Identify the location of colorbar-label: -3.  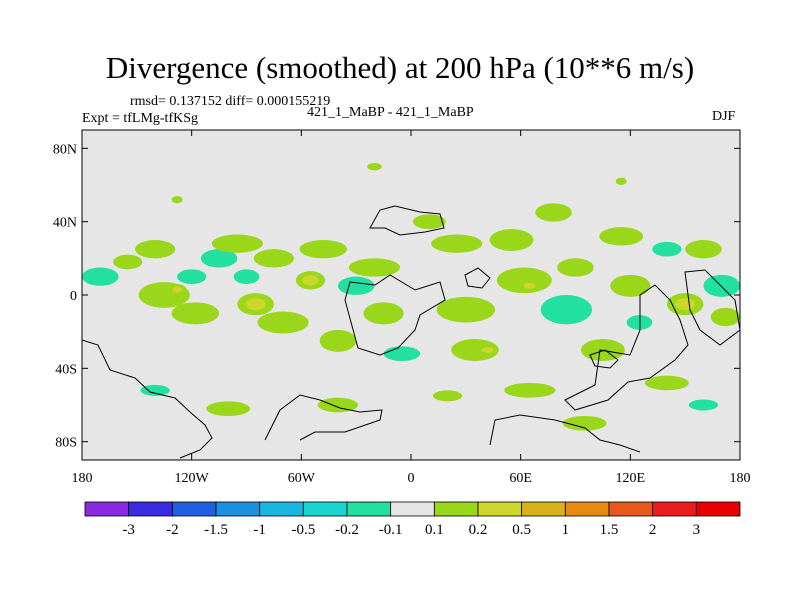
(128, 530).